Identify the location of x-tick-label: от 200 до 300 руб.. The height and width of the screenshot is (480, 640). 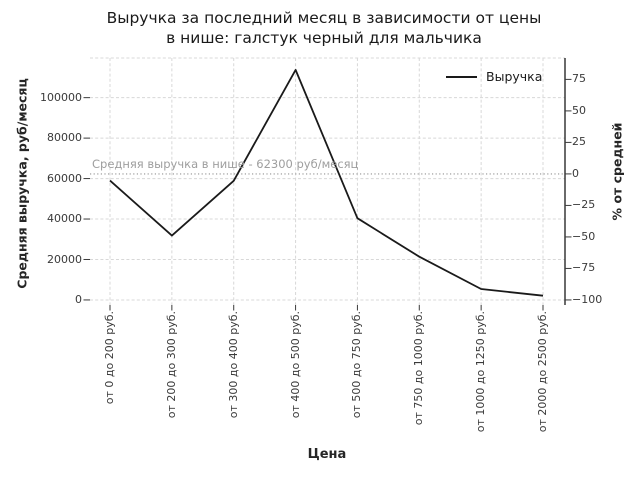
(171, 365).